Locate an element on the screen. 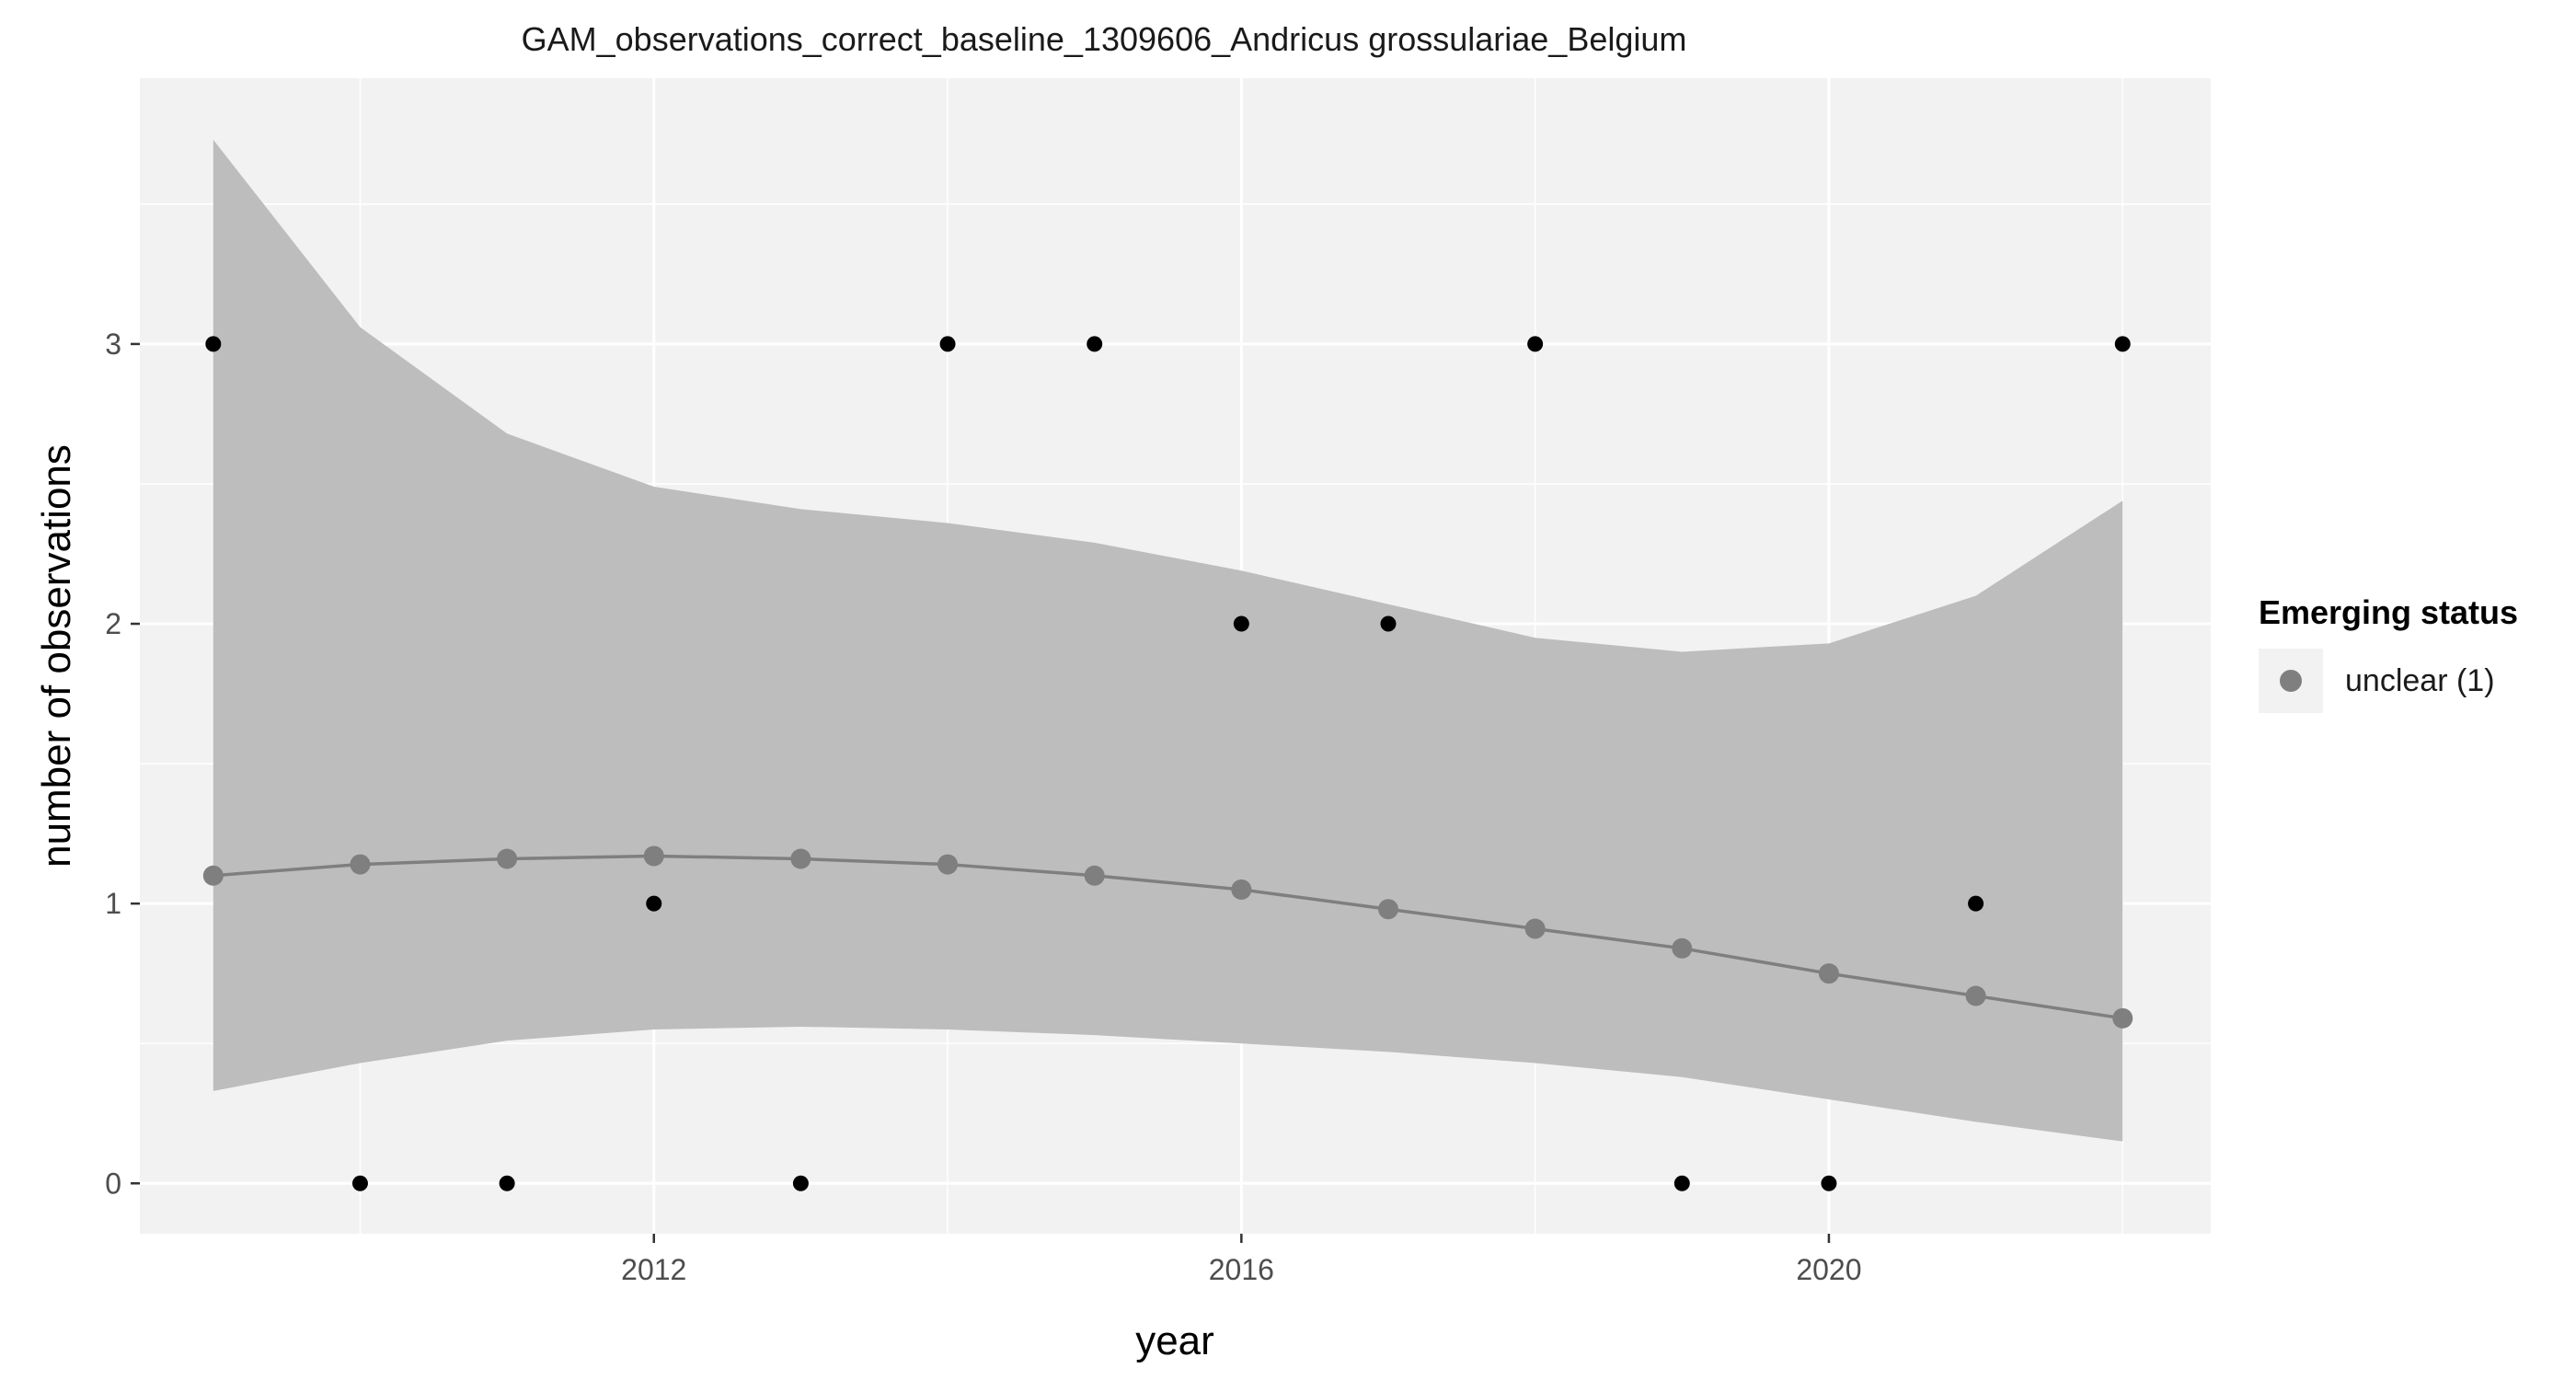  x-tick-label: 2012 is located at coordinates (653, 1269).